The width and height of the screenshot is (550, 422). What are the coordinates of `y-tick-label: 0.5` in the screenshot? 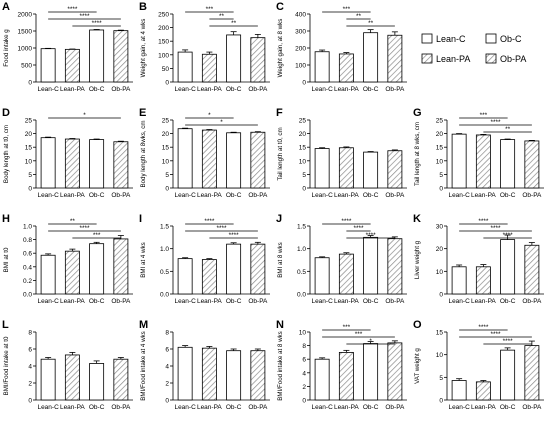 It's located at (164, 272).